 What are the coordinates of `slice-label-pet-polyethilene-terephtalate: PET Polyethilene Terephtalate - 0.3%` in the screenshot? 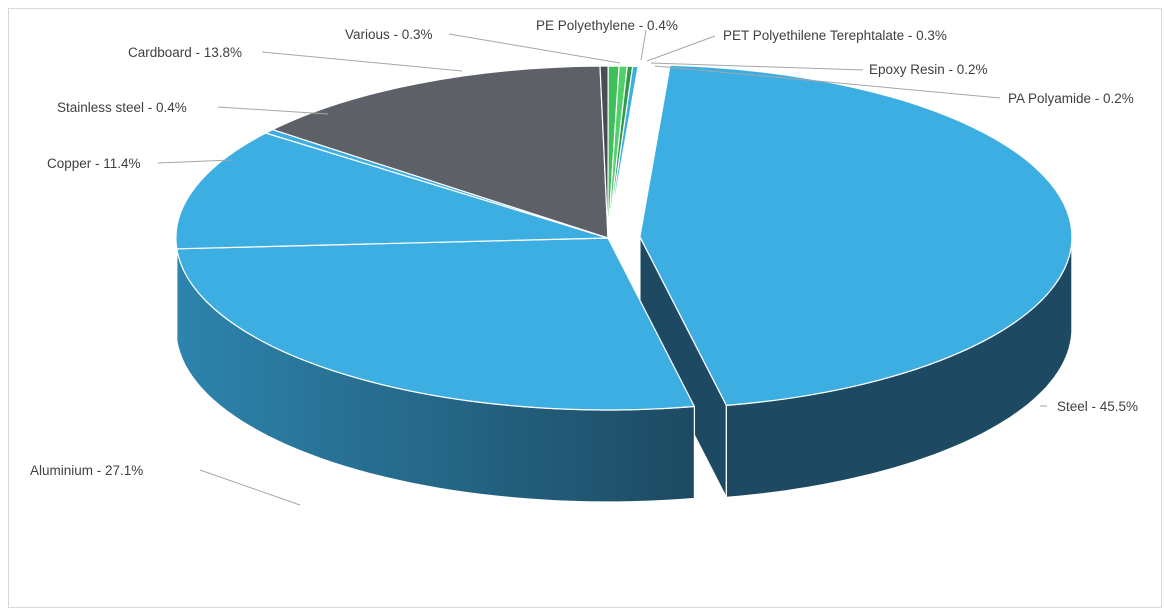 It's located at (835, 35).